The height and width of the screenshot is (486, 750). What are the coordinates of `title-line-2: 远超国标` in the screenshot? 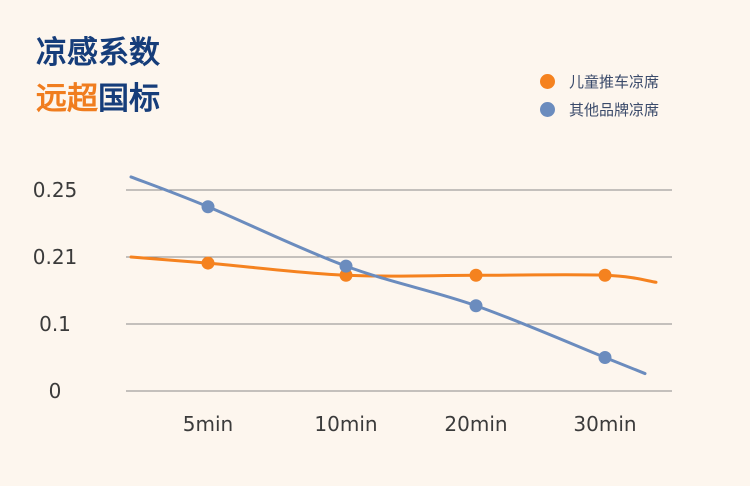 It's located at (98, 99).